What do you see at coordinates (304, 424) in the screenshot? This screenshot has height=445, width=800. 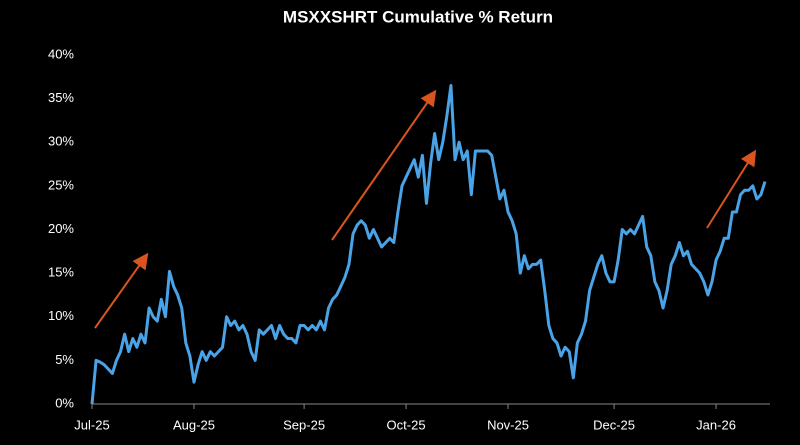 I see `x-tick-label: Sep-25` at bounding box center [304, 424].